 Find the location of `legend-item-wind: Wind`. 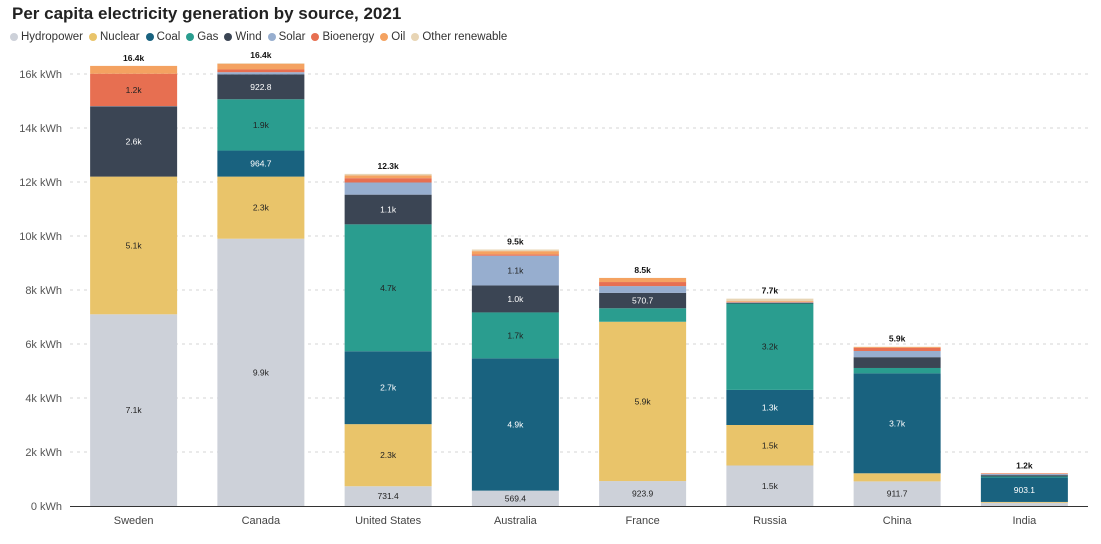

legend-item-wind: Wind is located at coordinates (243, 37).